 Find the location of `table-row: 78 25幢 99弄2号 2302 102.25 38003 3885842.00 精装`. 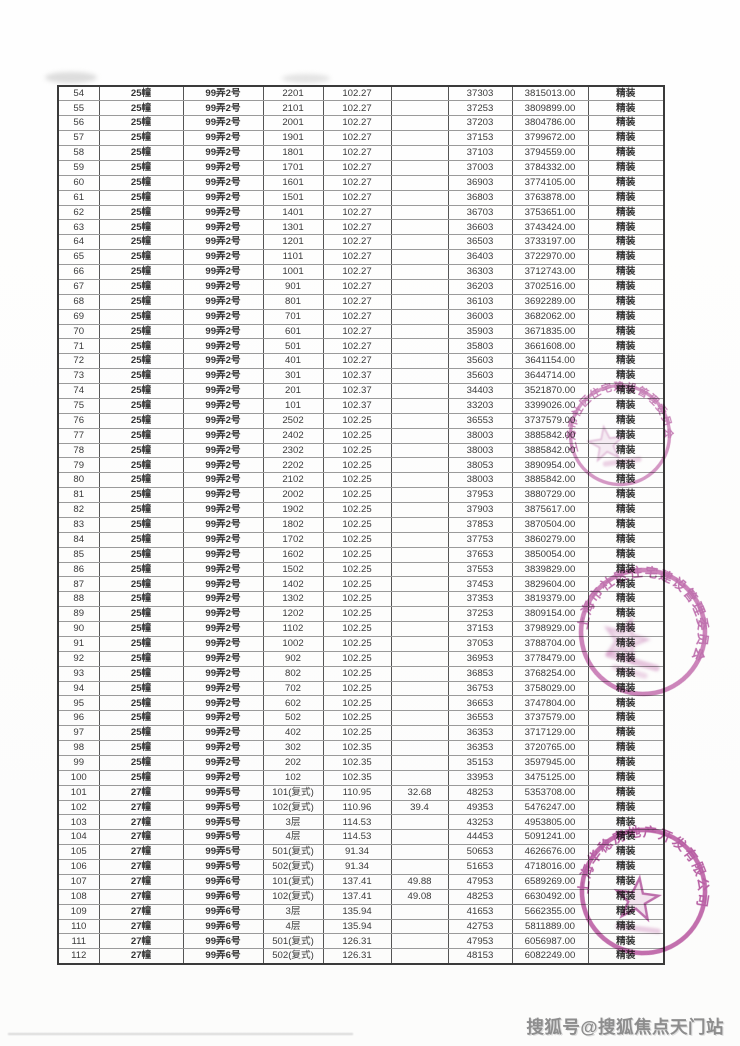

table-row: 78 25幢 99弄2号 2302 102.25 38003 3885842.00 精装 is located at coordinates (361, 450).